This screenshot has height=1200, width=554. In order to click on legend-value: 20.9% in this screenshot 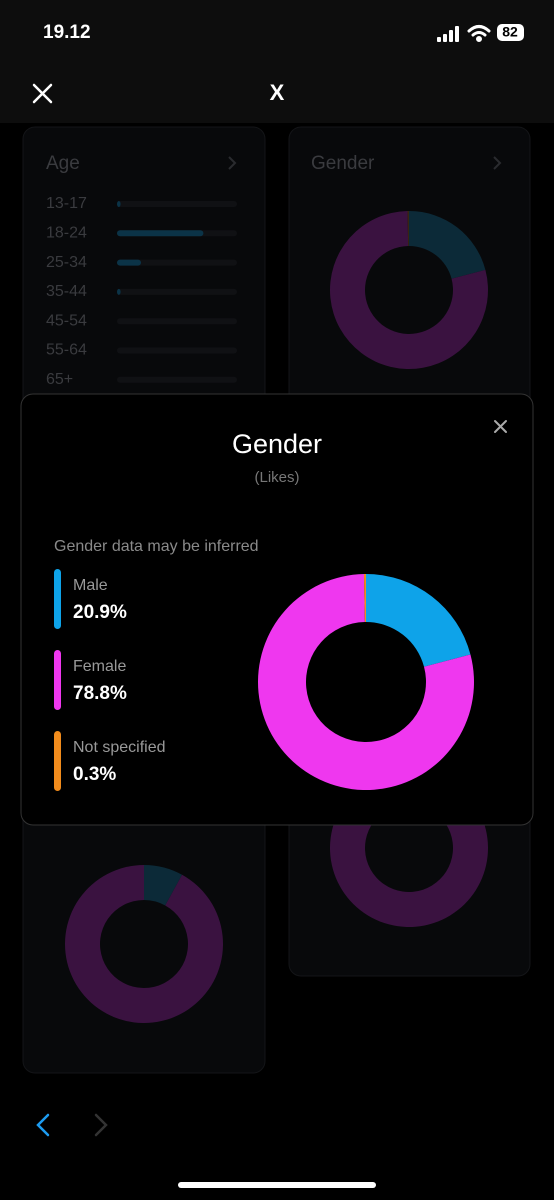, I will do `click(100, 612)`.